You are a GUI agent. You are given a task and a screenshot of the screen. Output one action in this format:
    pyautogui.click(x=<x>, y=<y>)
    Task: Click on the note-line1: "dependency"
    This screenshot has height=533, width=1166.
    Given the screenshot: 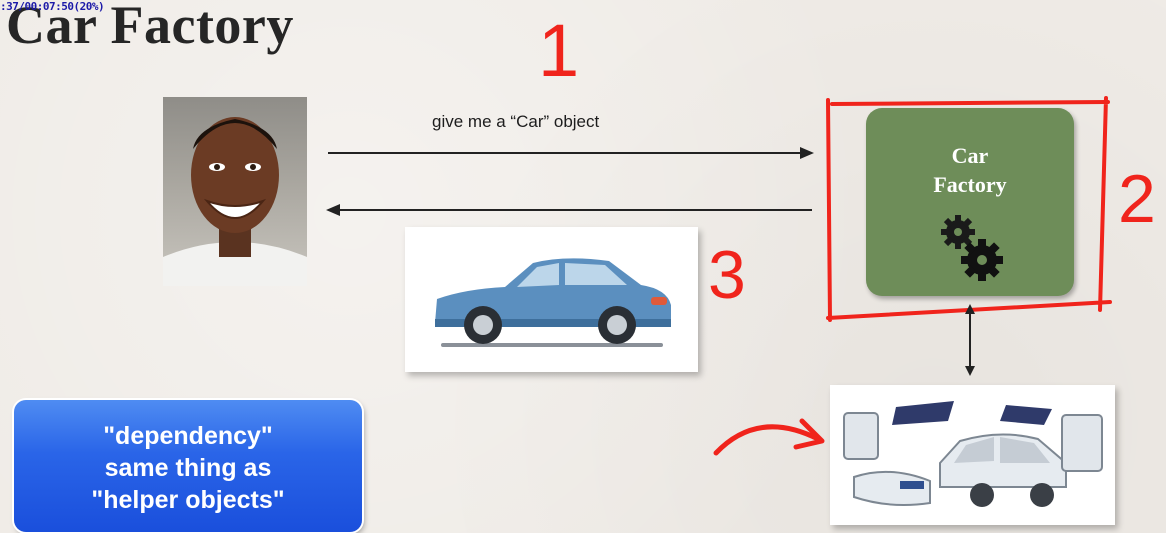 What is the action you would take?
    pyautogui.click(x=188, y=436)
    